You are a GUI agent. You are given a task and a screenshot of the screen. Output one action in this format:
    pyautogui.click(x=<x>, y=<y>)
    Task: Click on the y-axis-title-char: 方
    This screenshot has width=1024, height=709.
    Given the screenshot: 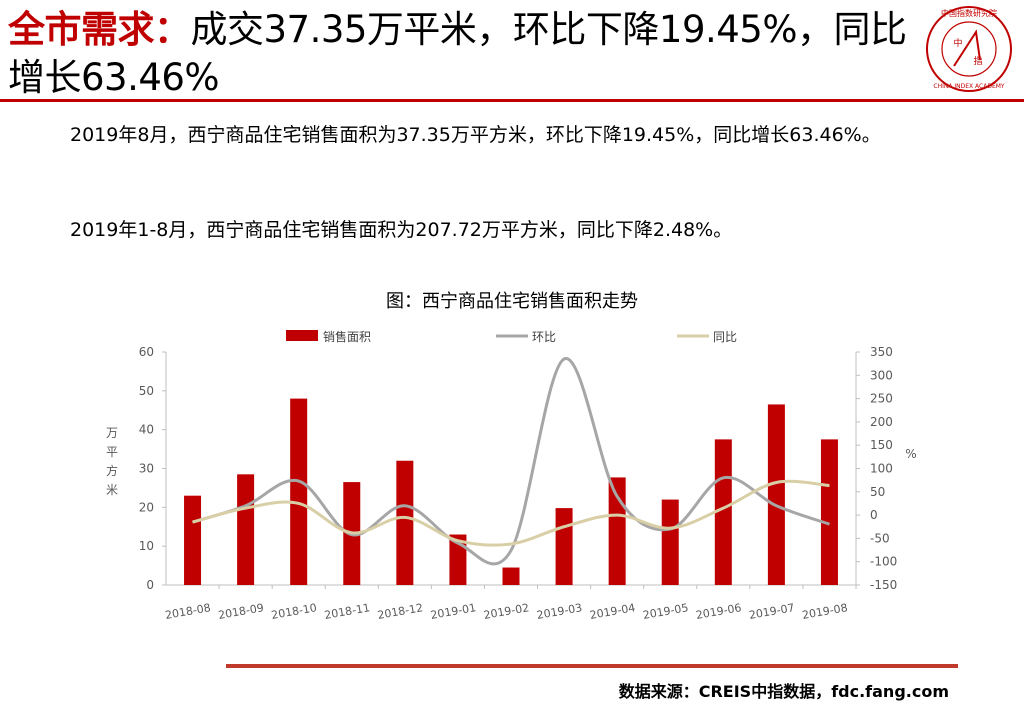 What is the action you would take?
    pyautogui.click(x=112, y=470)
    